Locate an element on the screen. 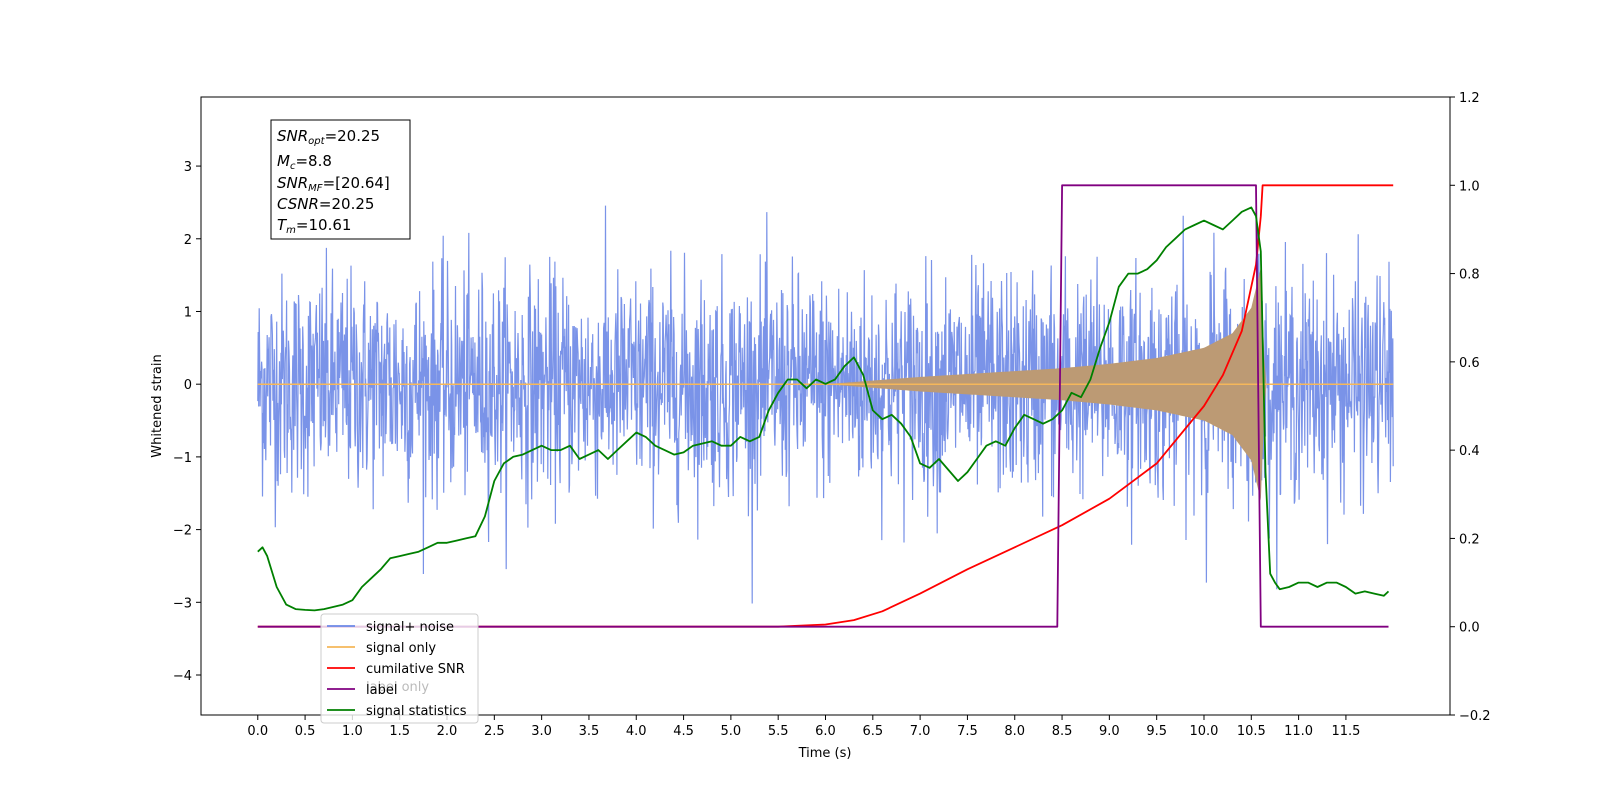  x-tick-label: 0.5 is located at coordinates (305, 731).